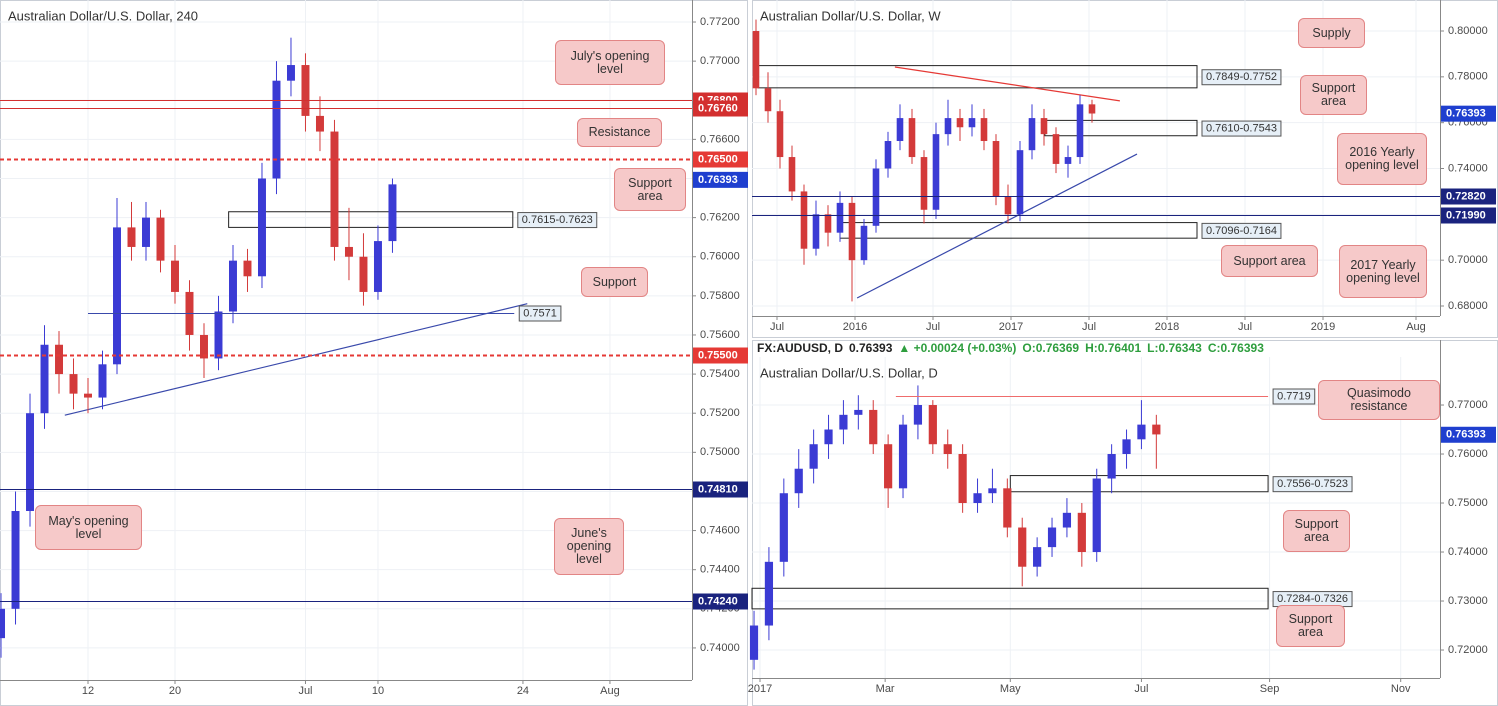 The width and height of the screenshot is (1498, 706). What do you see at coordinates (1383, 271) in the screenshot?
I see `callout: 2017 Yearly opening level` at bounding box center [1383, 271].